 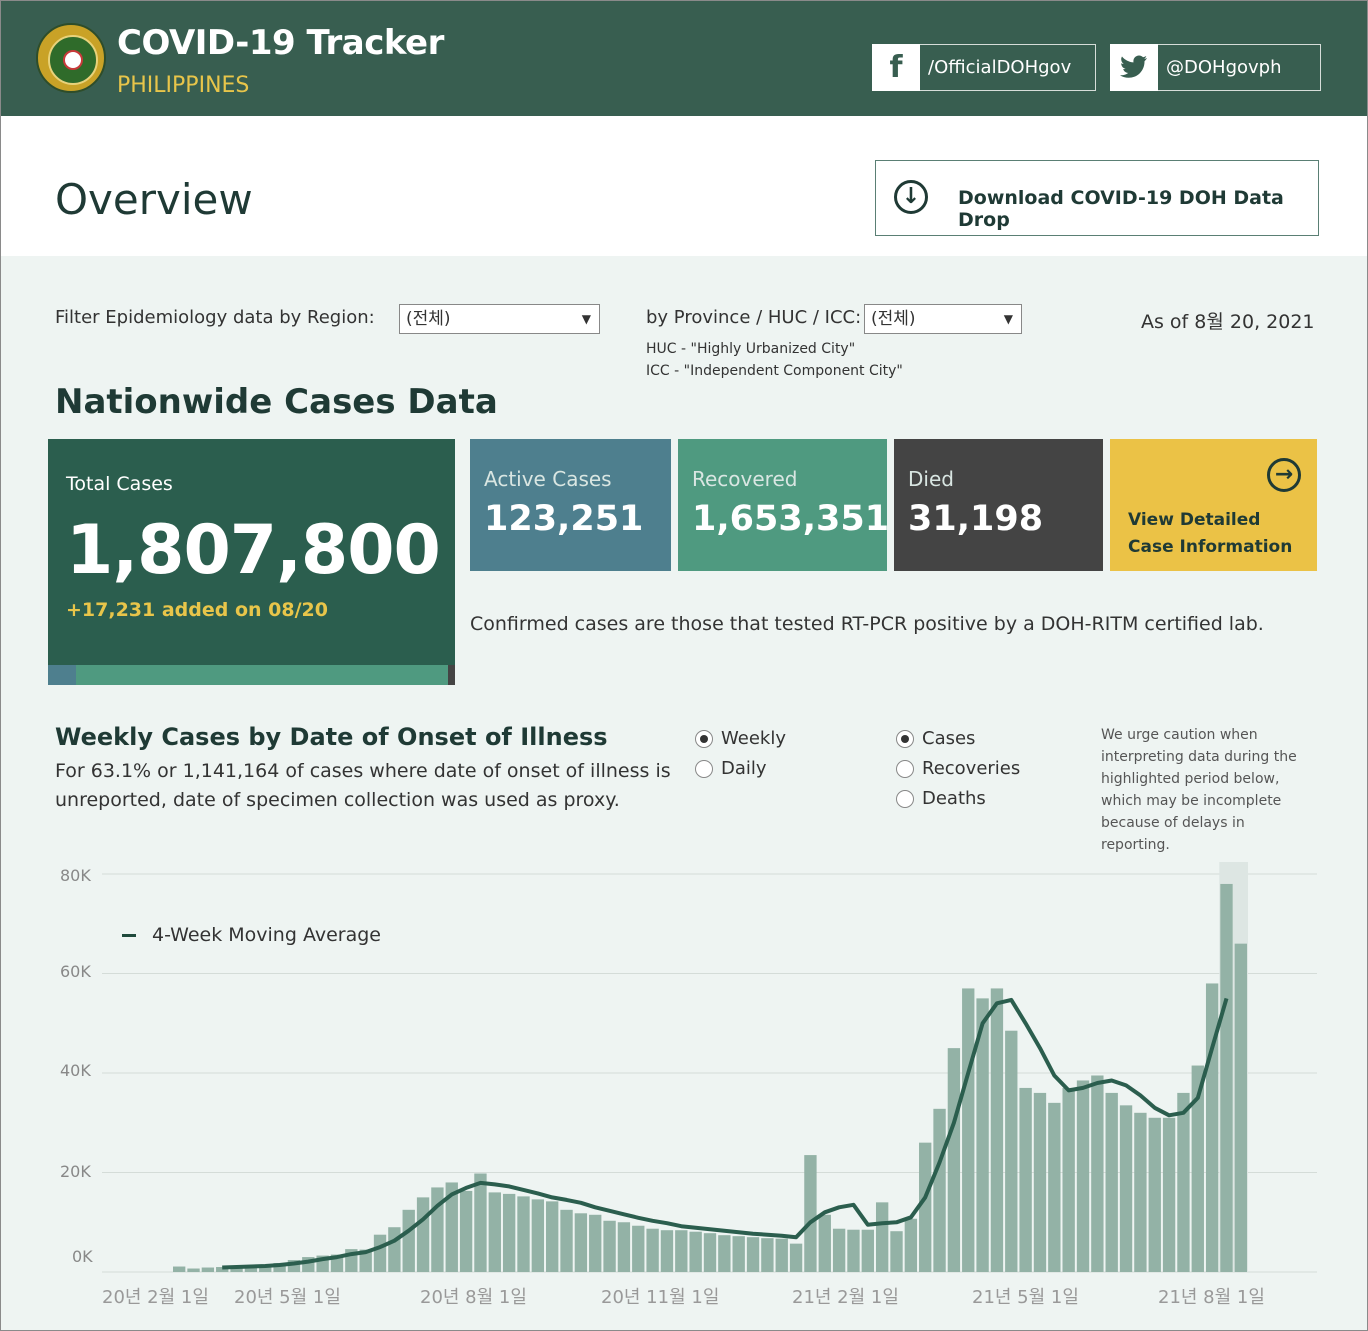 I want to click on view-detailed-button: → View Detailed Case Information, so click(x=1213, y=505).